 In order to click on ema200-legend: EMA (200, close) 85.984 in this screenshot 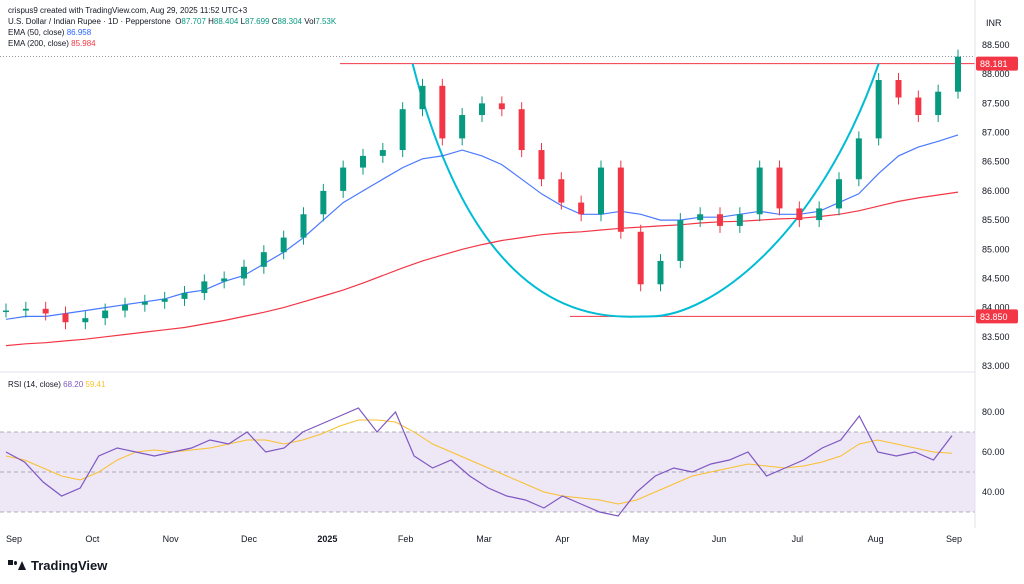, I will do `click(172, 43)`.